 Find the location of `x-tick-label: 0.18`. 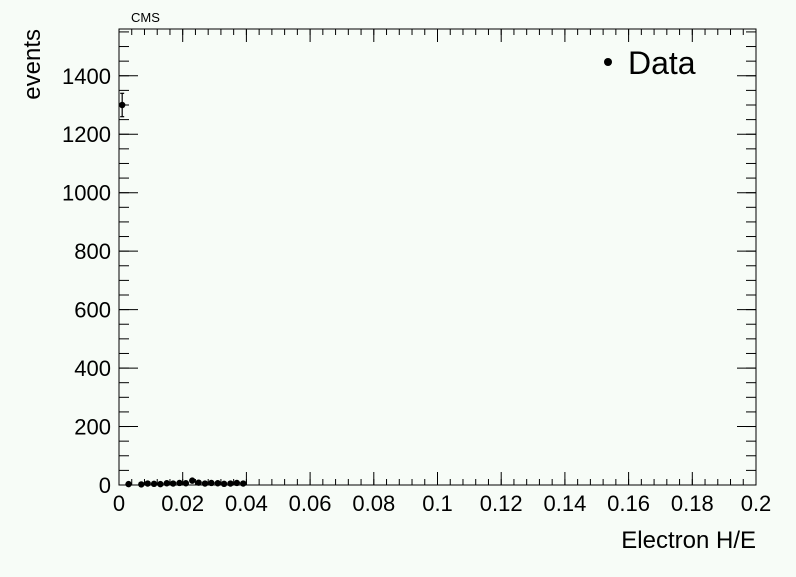

x-tick-label: 0.18 is located at coordinates (692, 503).